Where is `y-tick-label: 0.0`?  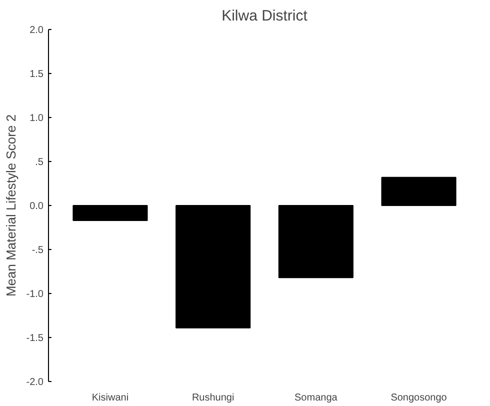 y-tick-label: 0.0 is located at coordinates (37, 206).